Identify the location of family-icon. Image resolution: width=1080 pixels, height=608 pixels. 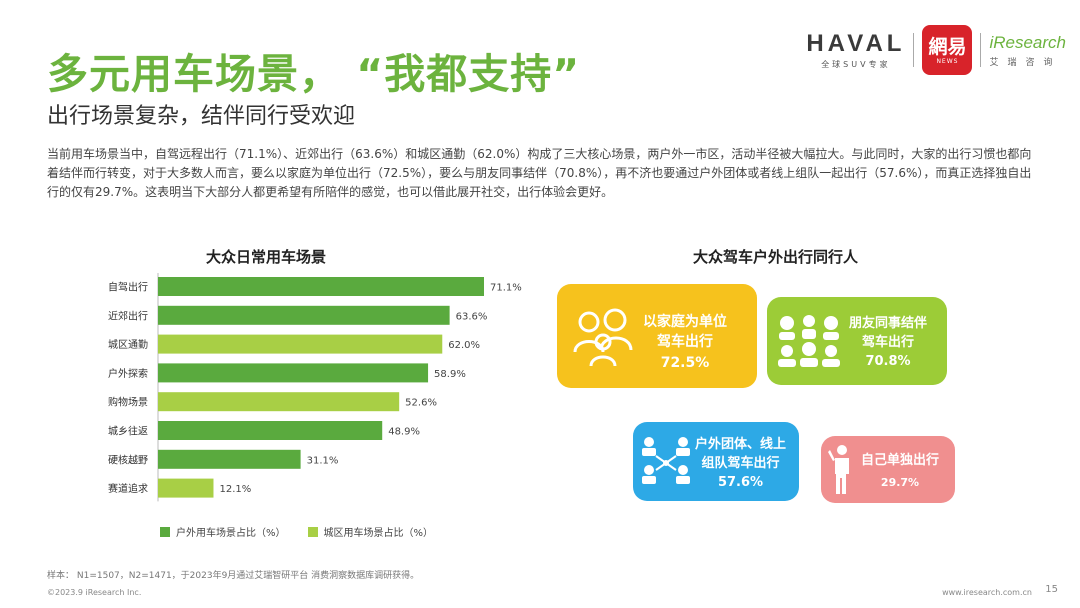
(603, 337).